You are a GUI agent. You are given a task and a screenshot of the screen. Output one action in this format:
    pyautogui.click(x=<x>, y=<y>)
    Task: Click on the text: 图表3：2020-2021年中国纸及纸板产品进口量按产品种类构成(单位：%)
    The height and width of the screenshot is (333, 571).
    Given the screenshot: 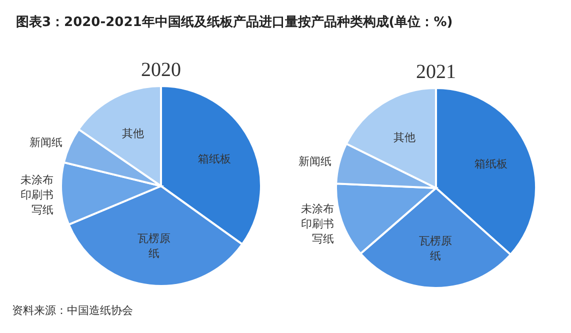 What is the action you would take?
    pyautogui.click(x=234, y=22)
    